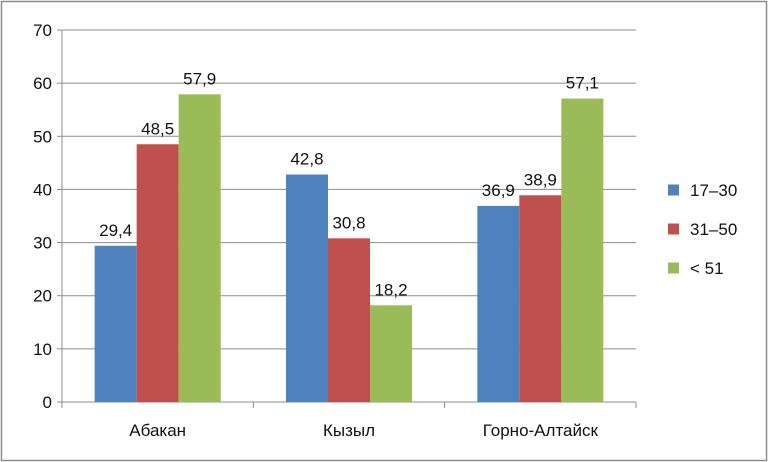  Describe the element at coordinates (42, 189) in the screenshot. I see `y-tick-label: 40` at that location.